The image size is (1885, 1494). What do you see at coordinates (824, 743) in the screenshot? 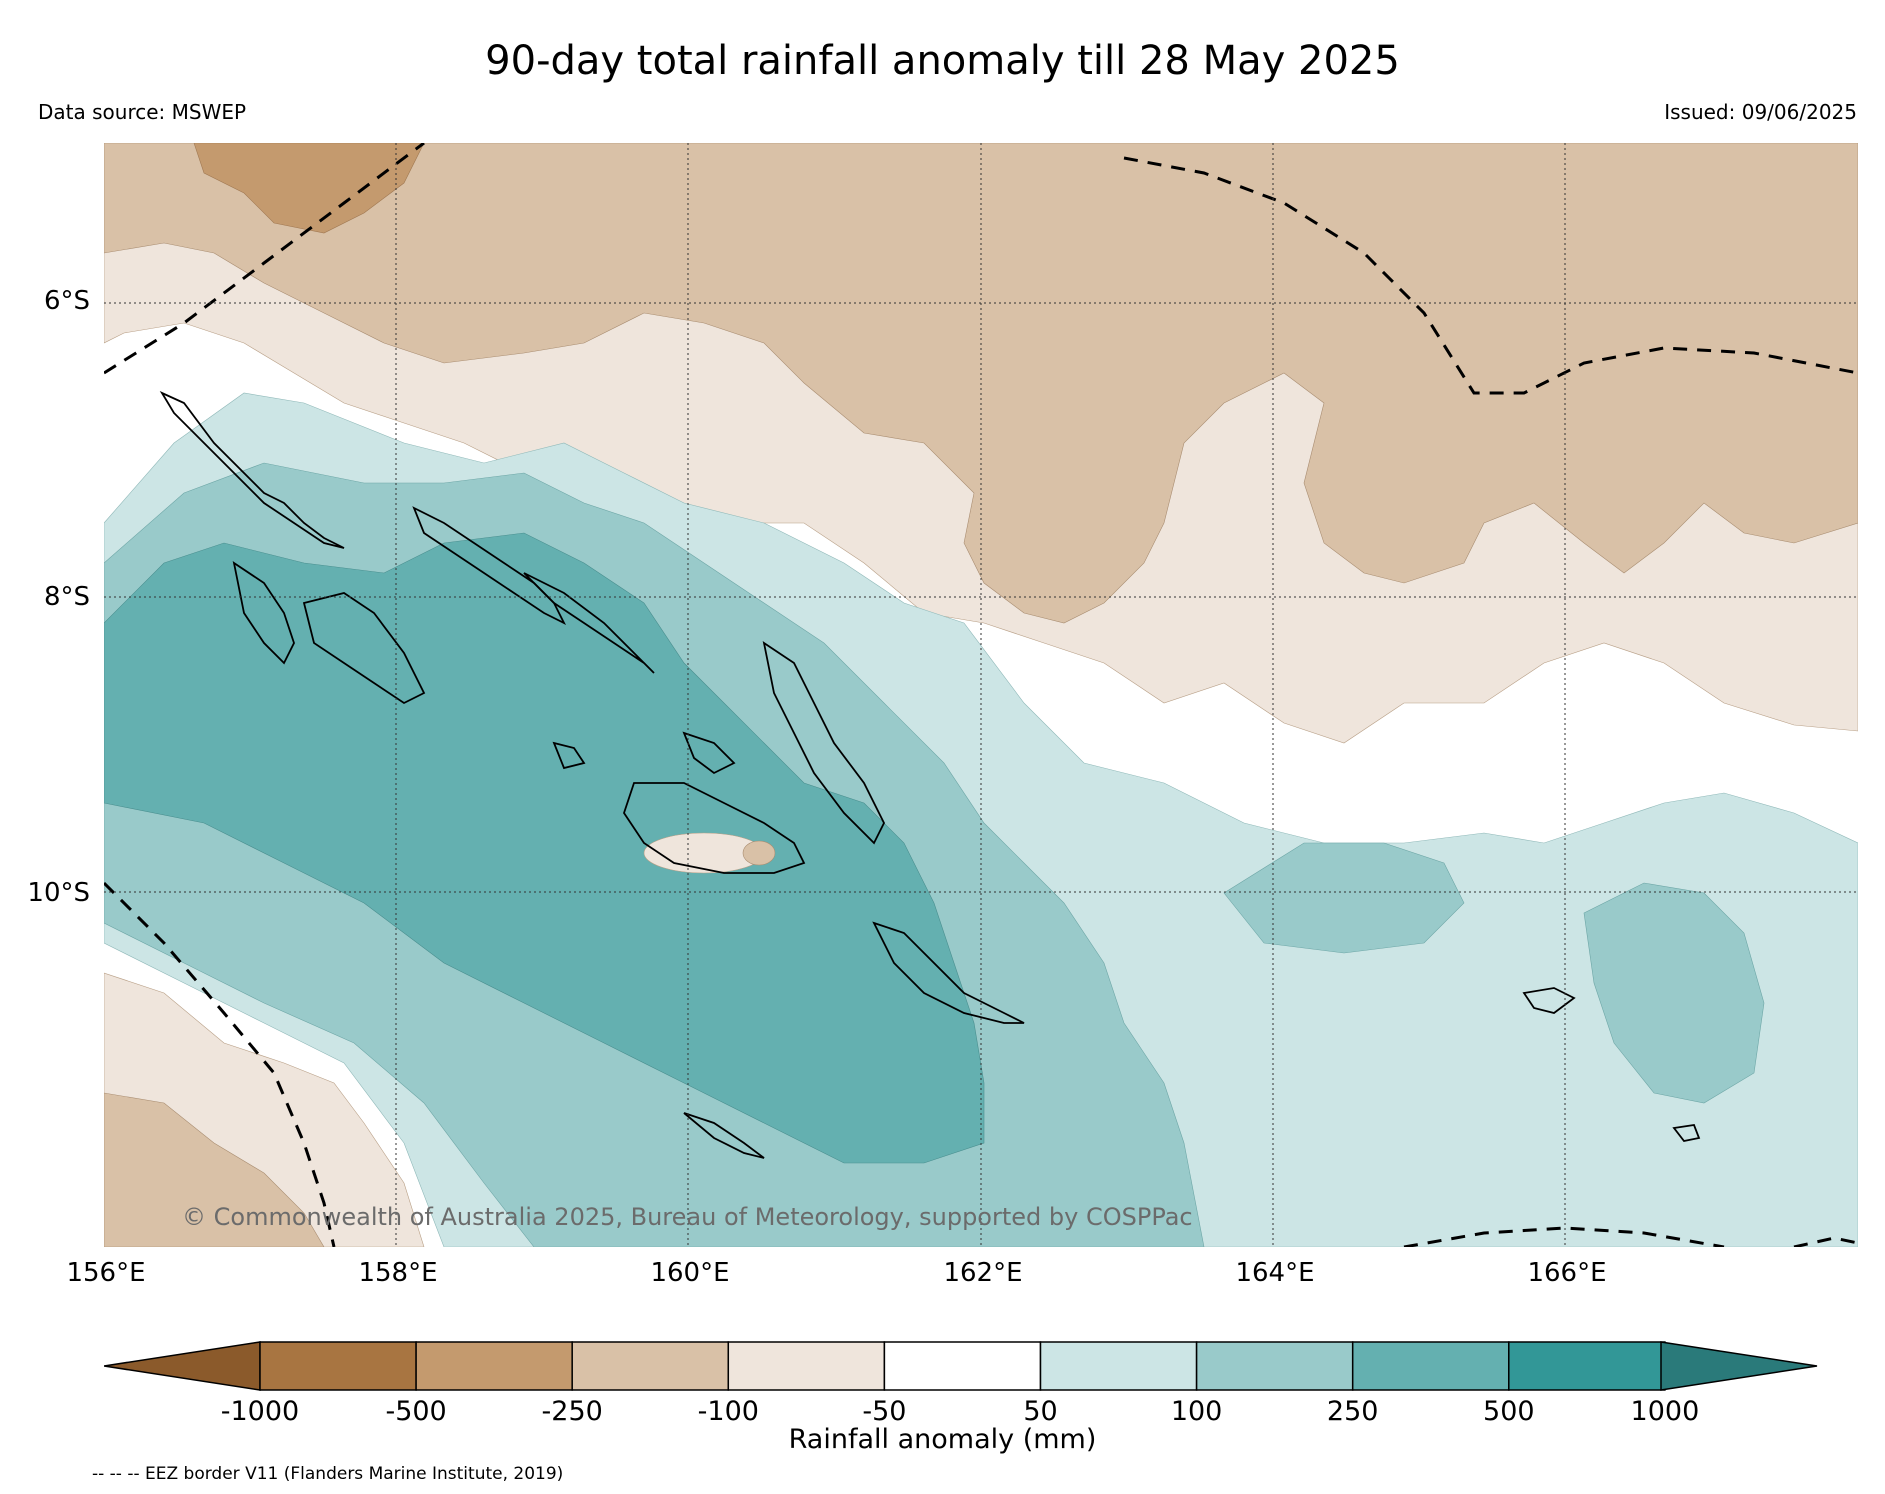
I see `coastline-malaita` at bounding box center [824, 743].